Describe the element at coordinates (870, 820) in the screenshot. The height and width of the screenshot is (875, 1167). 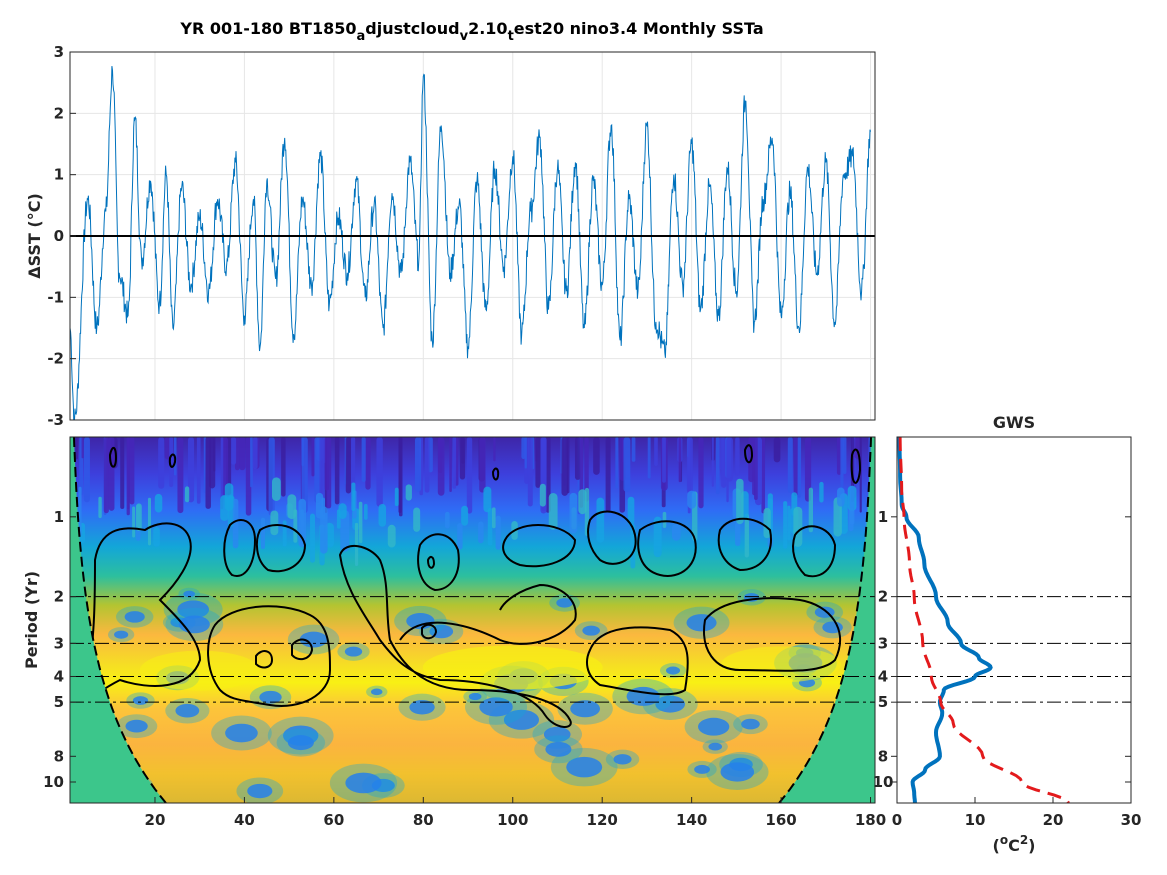
I see `x-tick-label: 180` at that location.